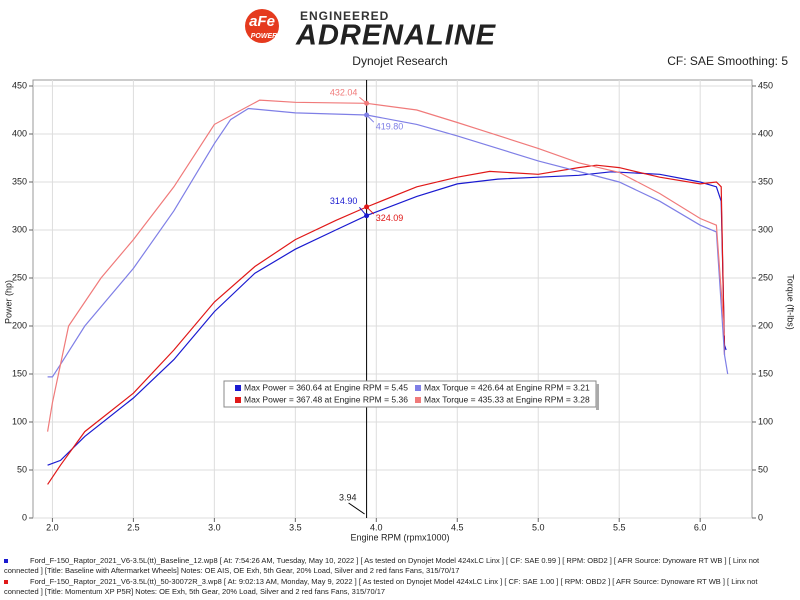 The height and width of the screenshot is (600, 800). Describe the element at coordinates (390, 126) in the screenshot. I see `cursor-value: 419.80` at that location.